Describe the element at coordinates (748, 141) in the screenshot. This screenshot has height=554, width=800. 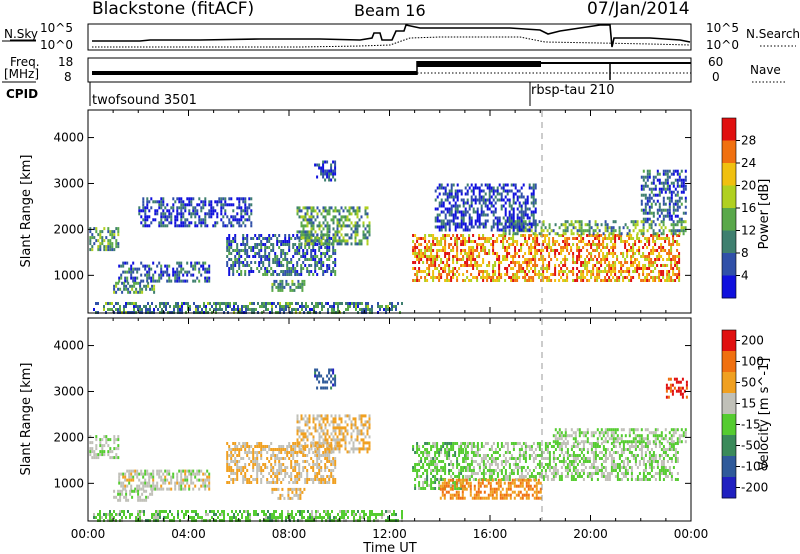
I see `colorbar-tick-label: 28` at that location.